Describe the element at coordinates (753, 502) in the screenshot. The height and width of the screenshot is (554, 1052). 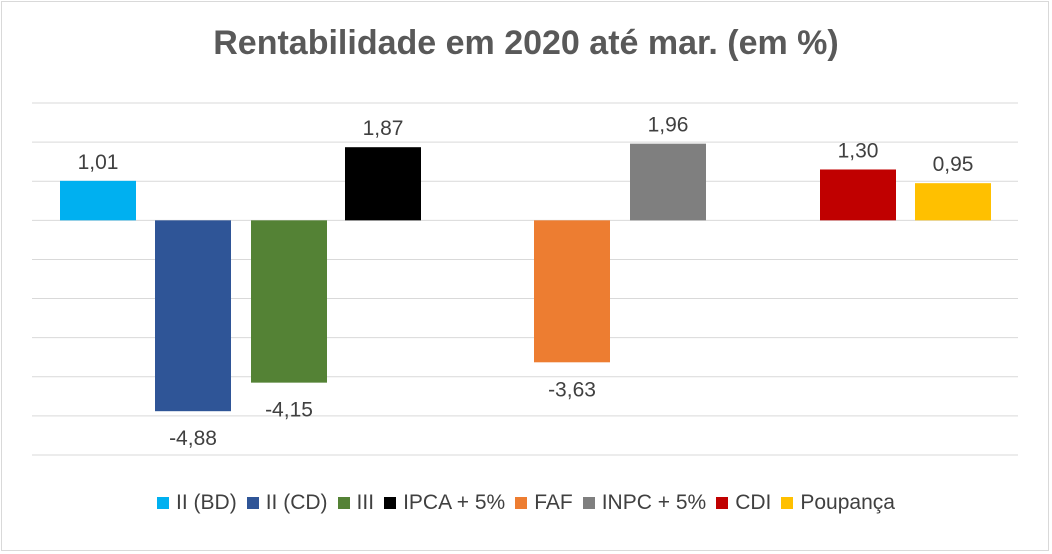
I see `legend-label: CDI` at that location.